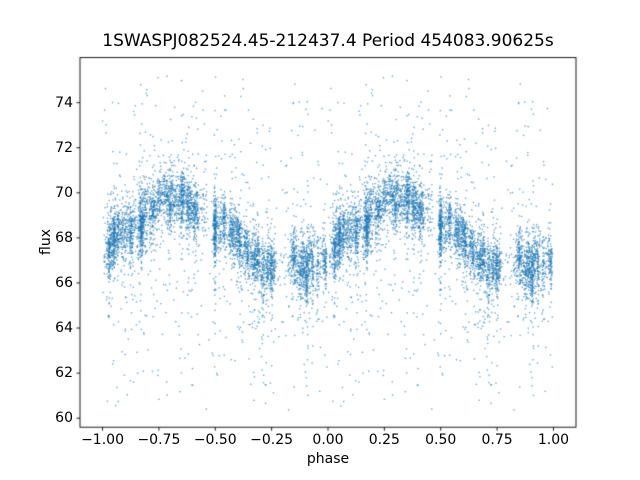 Image resolution: width=640 pixels, height=480 pixels. What do you see at coordinates (64, 328) in the screenshot?
I see `y-tick-label: 64` at bounding box center [64, 328].